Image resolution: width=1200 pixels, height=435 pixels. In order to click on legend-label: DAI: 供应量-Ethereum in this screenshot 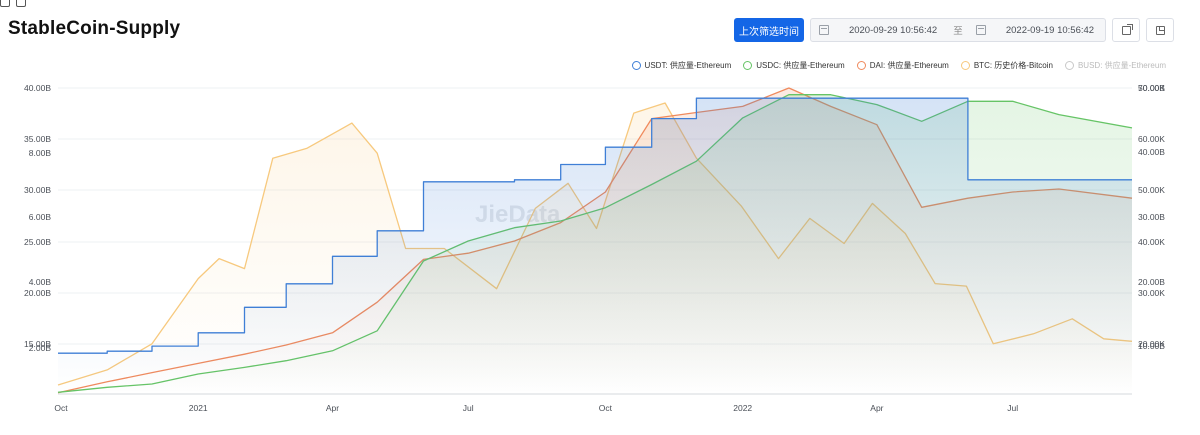, I will do `click(909, 65)`.